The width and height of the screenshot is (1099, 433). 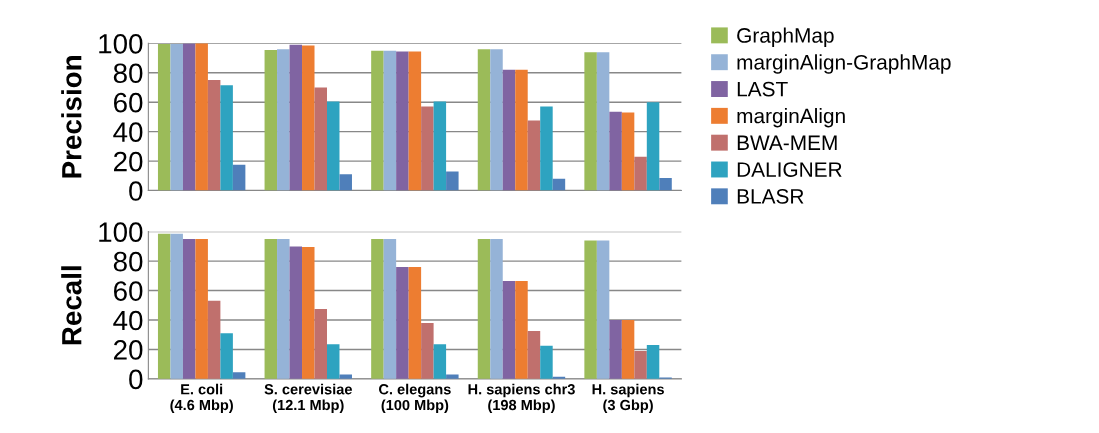 What do you see at coordinates (308, 398) in the screenshot?
I see `x-tick-label: S. cerevisiae (12.1 Mbp)` at bounding box center [308, 398].